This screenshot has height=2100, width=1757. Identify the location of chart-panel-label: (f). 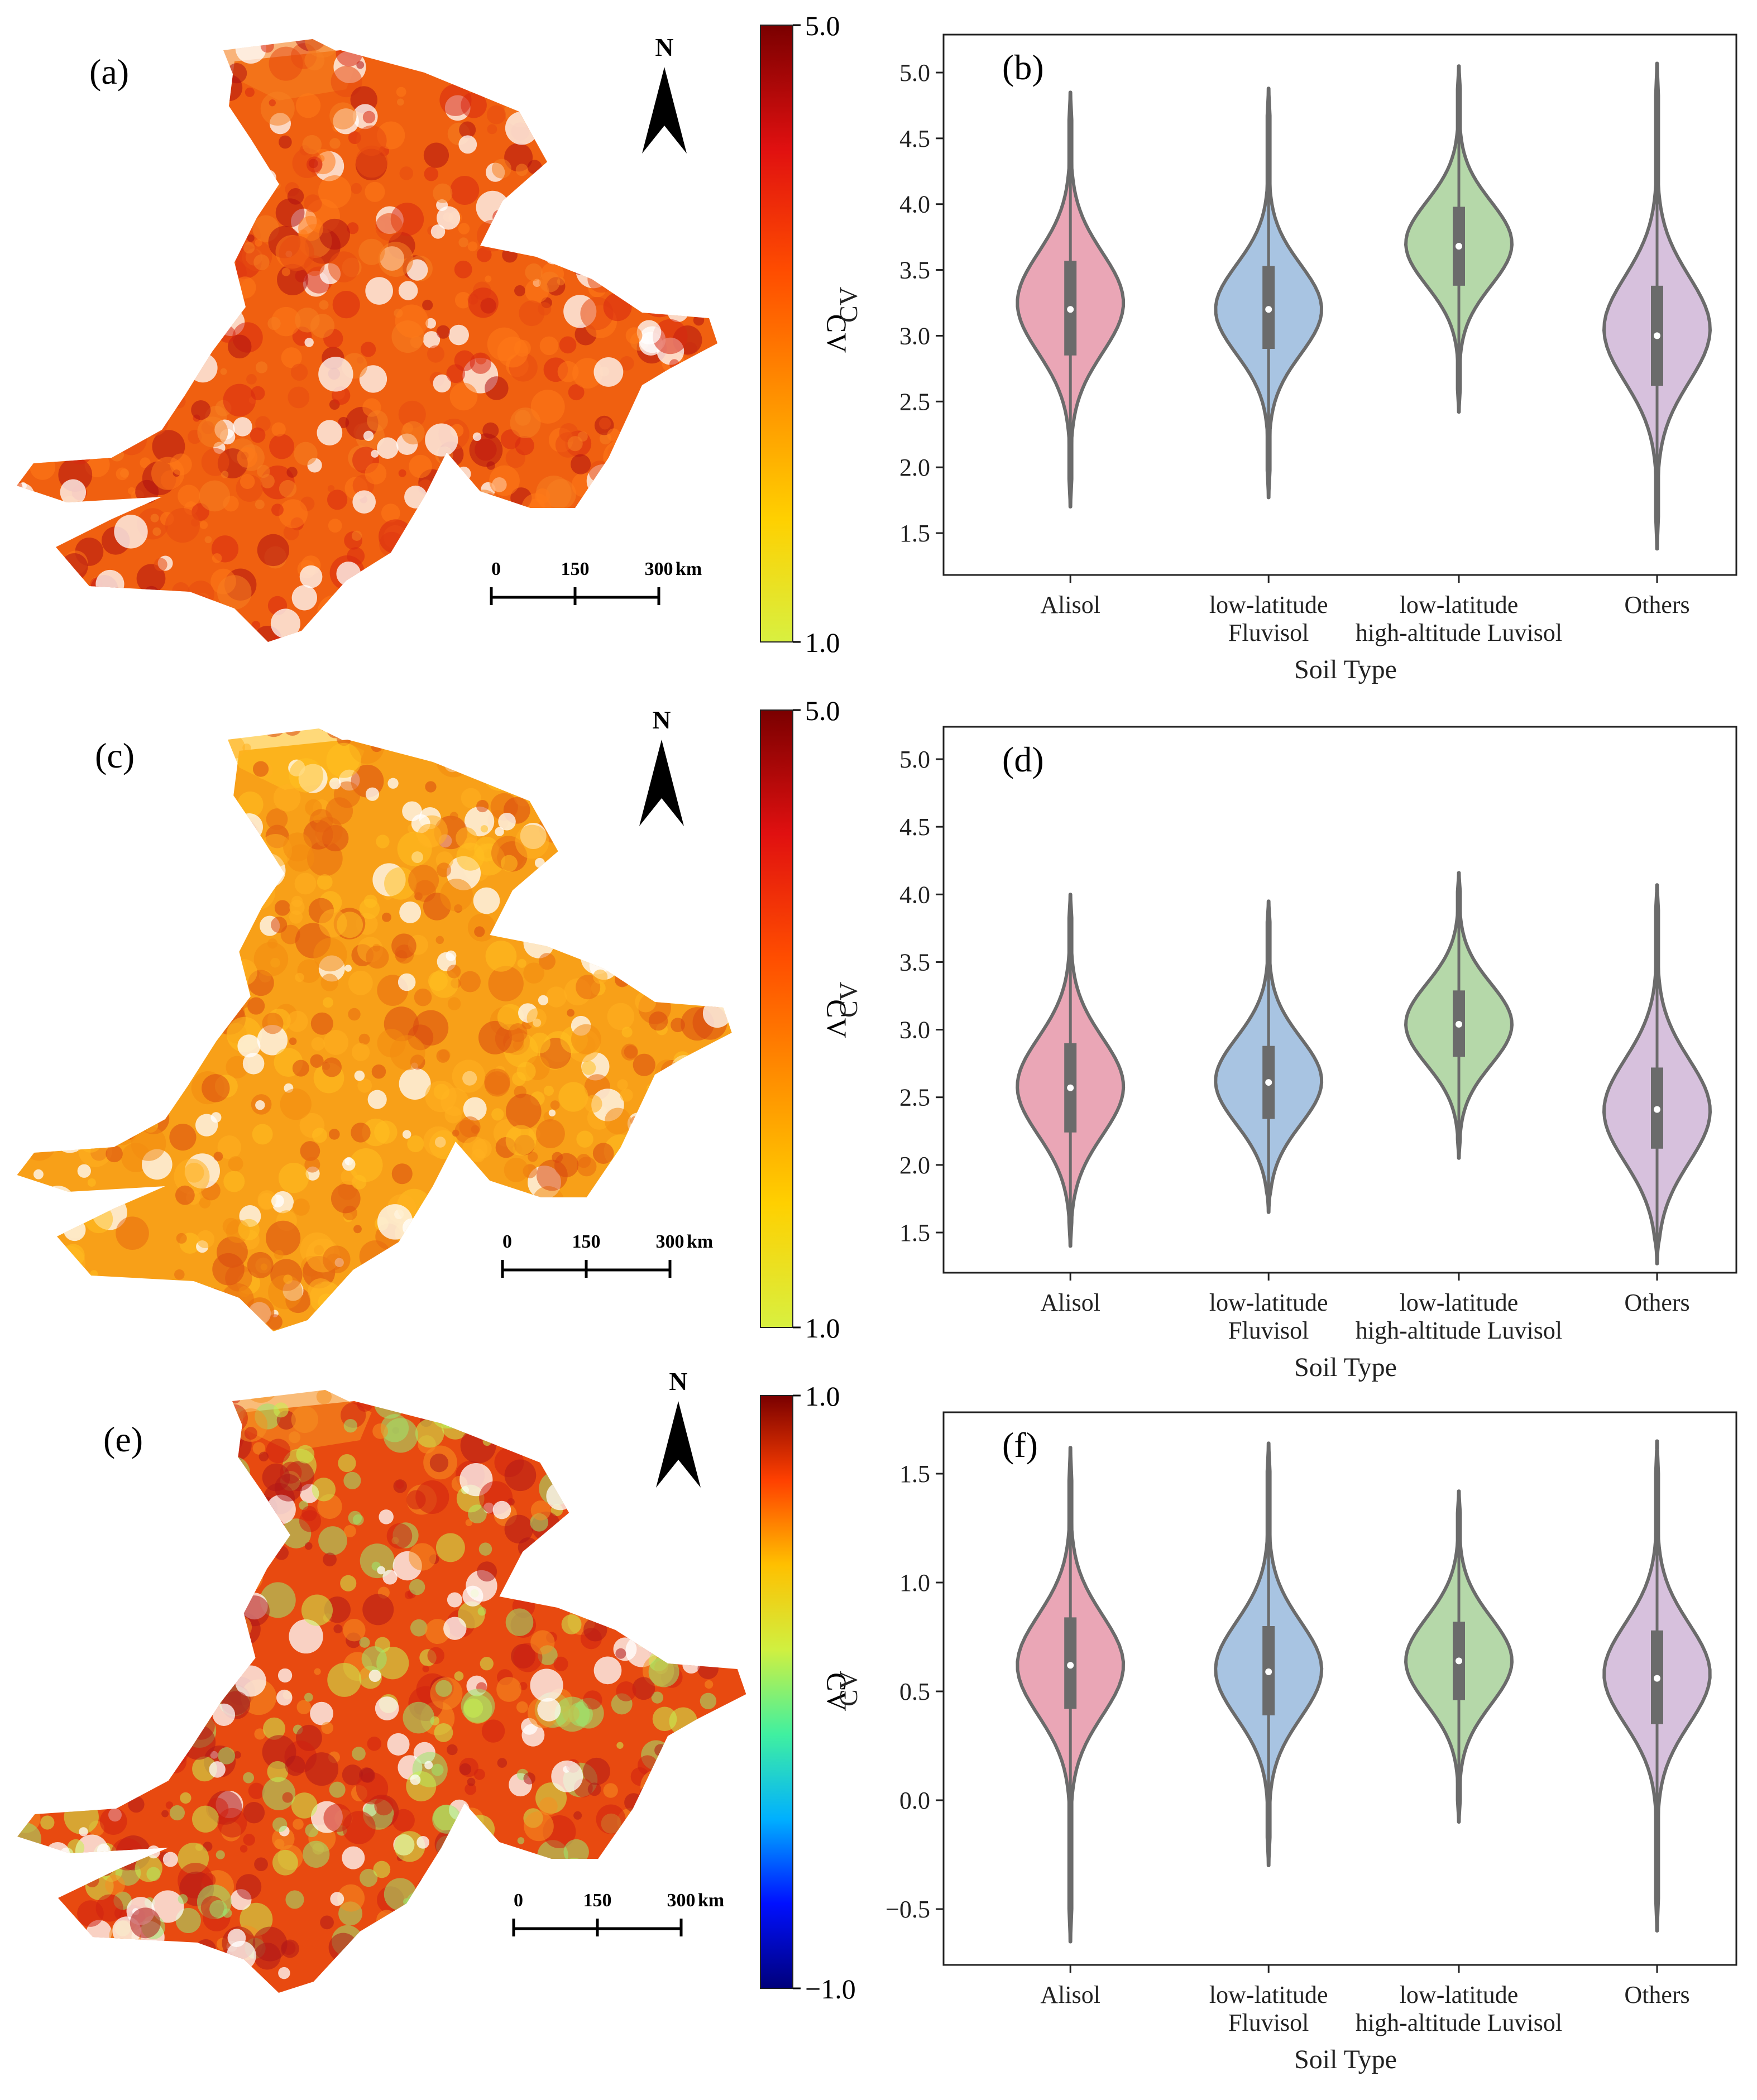
(1020, 1445).